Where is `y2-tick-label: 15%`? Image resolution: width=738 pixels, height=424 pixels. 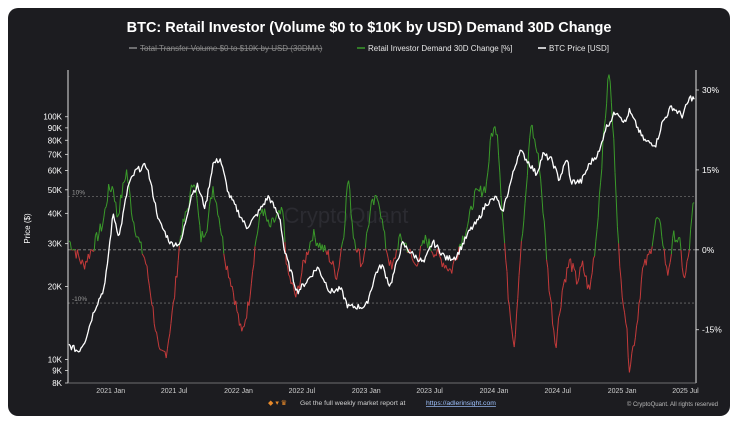 y2-tick-label: 15% is located at coordinates (710, 170).